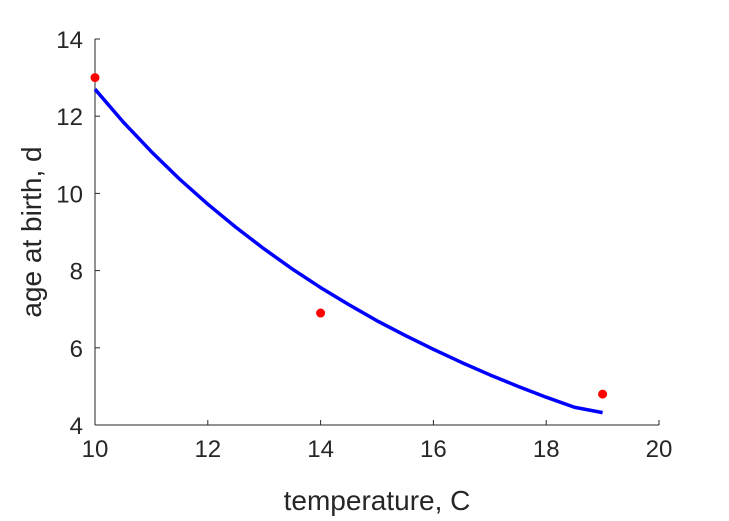 The height and width of the screenshot is (521, 729). I want to click on x-tick-label: 14, so click(320, 449).